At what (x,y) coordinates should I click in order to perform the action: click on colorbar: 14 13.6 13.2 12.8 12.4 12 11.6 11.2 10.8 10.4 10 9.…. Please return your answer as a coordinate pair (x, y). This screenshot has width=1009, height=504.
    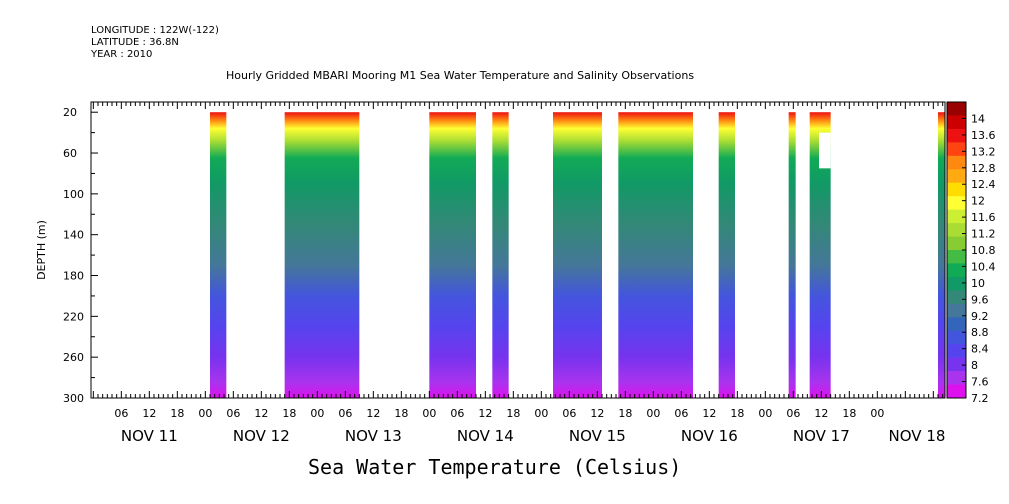
    Looking at the image, I should click on (971, 253).